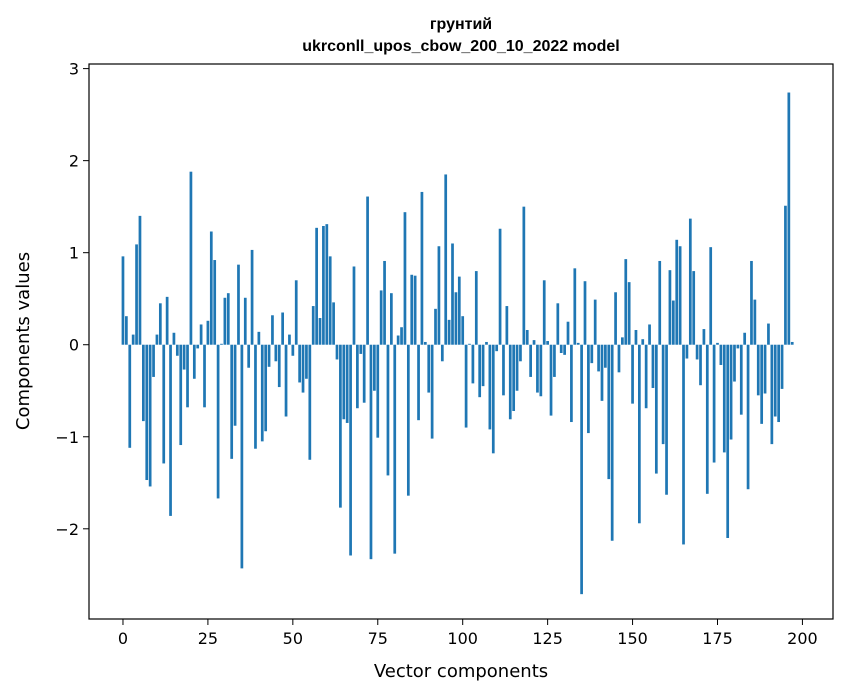 Image resolution: width=847 pixels, height=696 pixels. What do you see at coordinates (67, 437) in the screenshot?
I see `y-tick-label: −1` at bounding box center [67, 437].